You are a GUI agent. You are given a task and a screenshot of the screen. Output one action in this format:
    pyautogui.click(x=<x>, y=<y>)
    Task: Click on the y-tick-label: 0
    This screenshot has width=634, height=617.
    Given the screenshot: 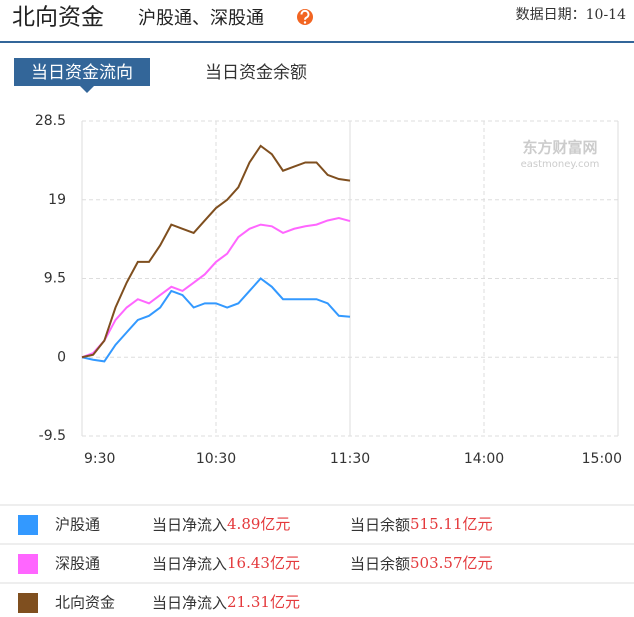 What is the action you would take?
    pyautogui.click(x=61, y=357)
    